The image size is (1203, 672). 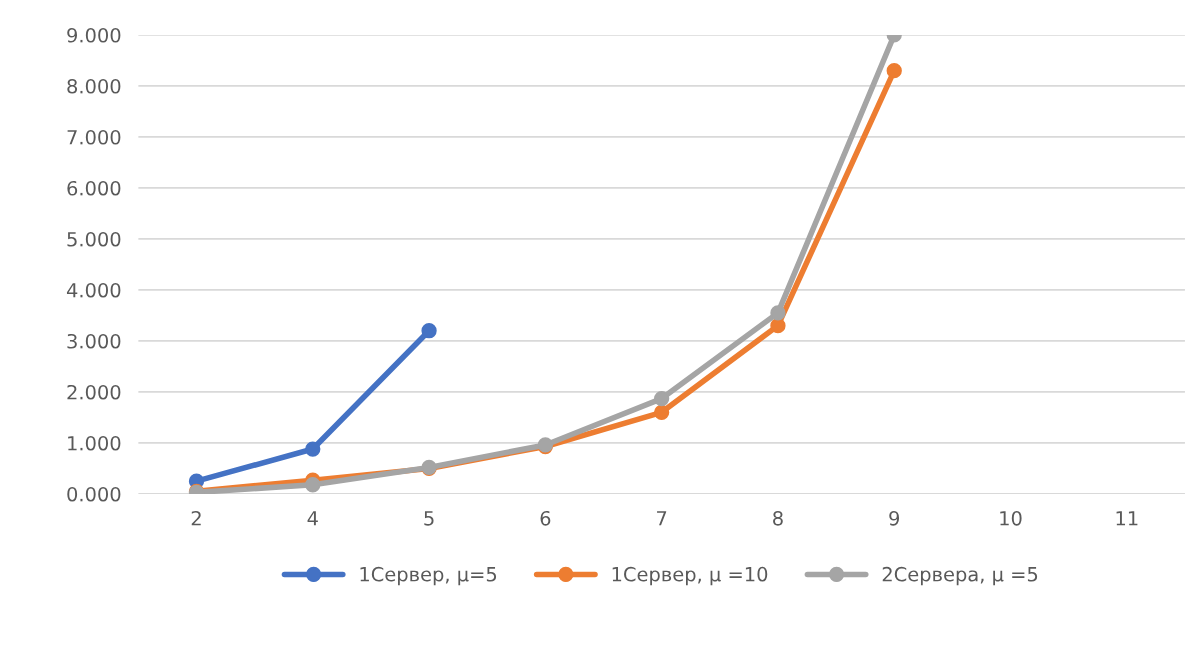 I want to click on legend-label: 1Сервер, μ =10, so click(x=690, y=576).